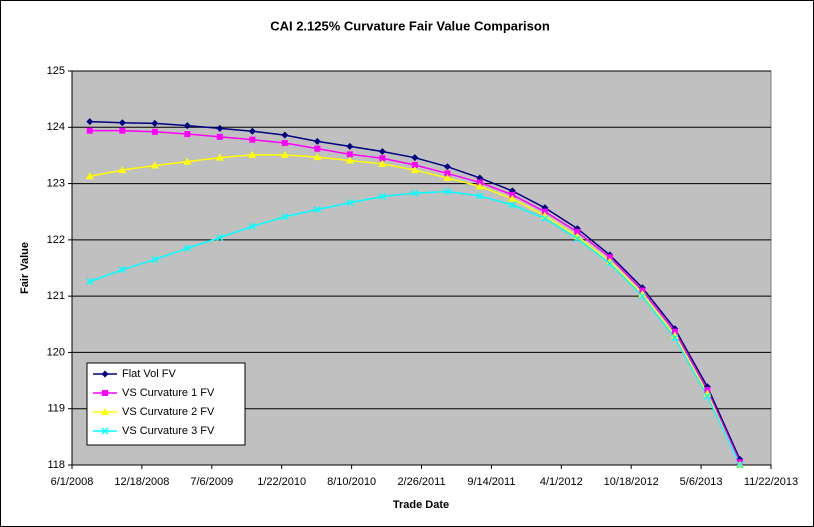  What do you see at coordinates (149, 374) in the screenshot?
I see `legend-label: Flat Vol FV` at bounding box center [149, 374].